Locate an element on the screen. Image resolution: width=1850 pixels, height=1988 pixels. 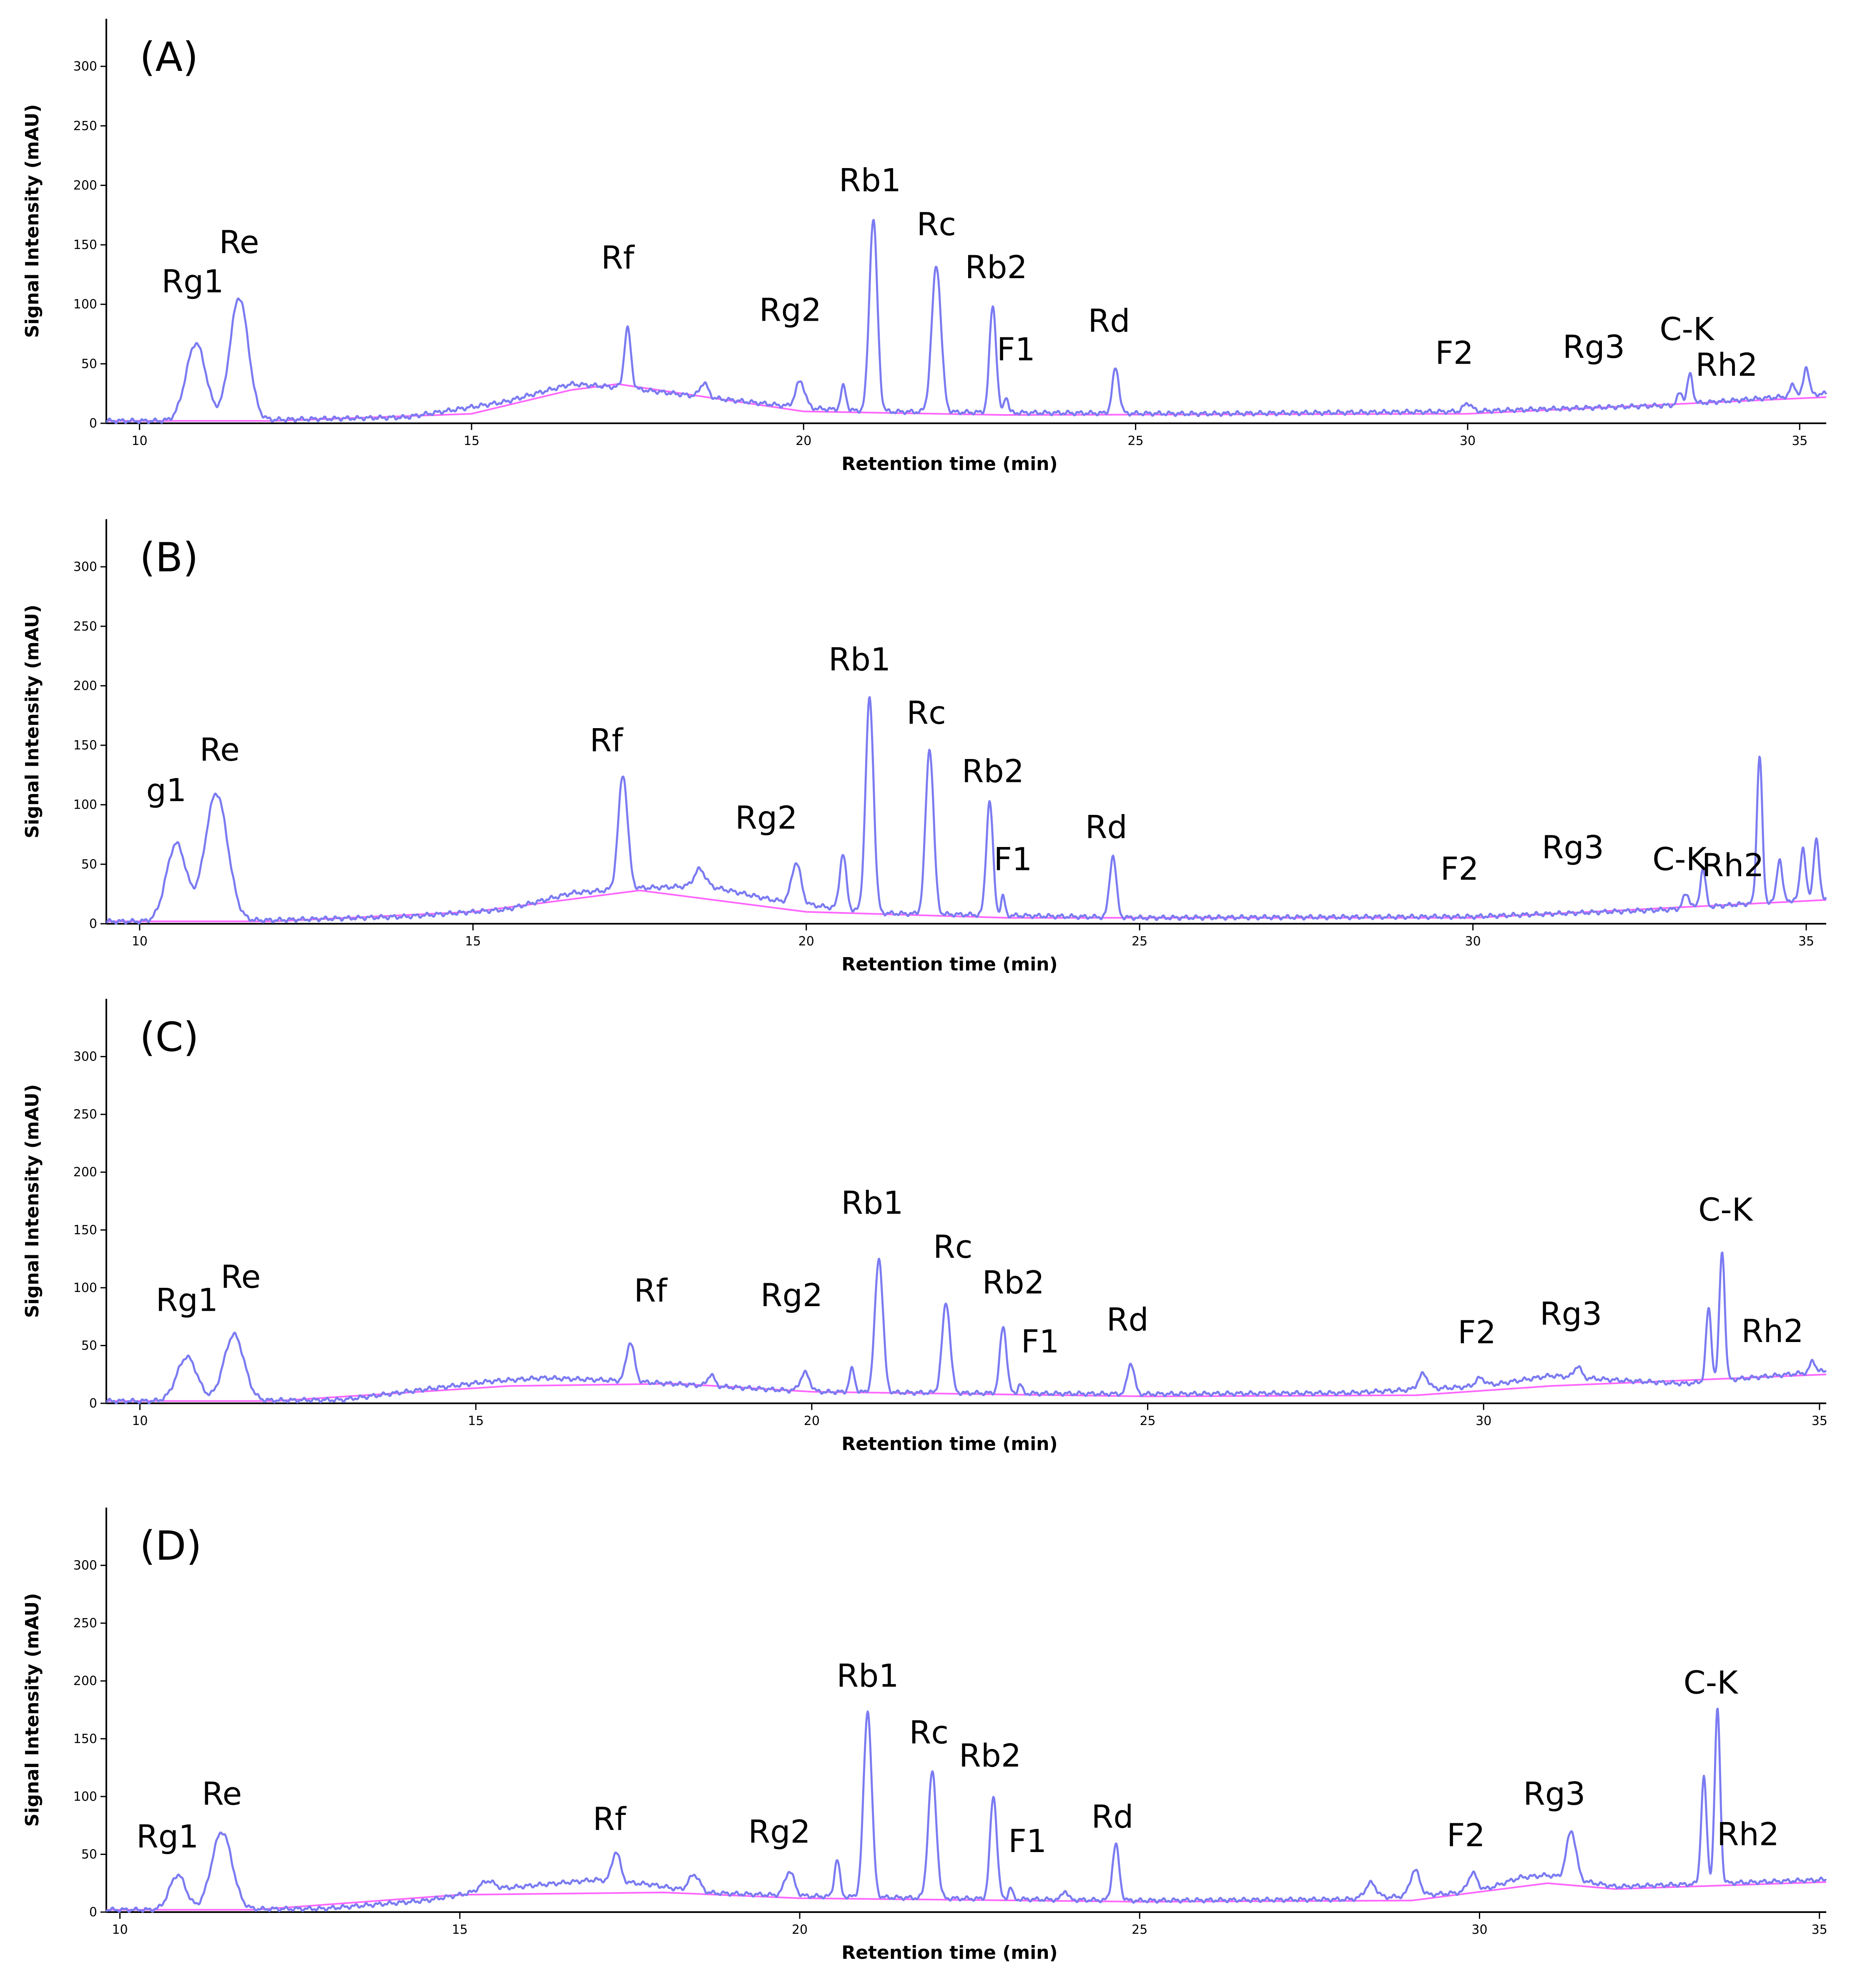
panel-label: (B) is located at coordinates (169, 557).